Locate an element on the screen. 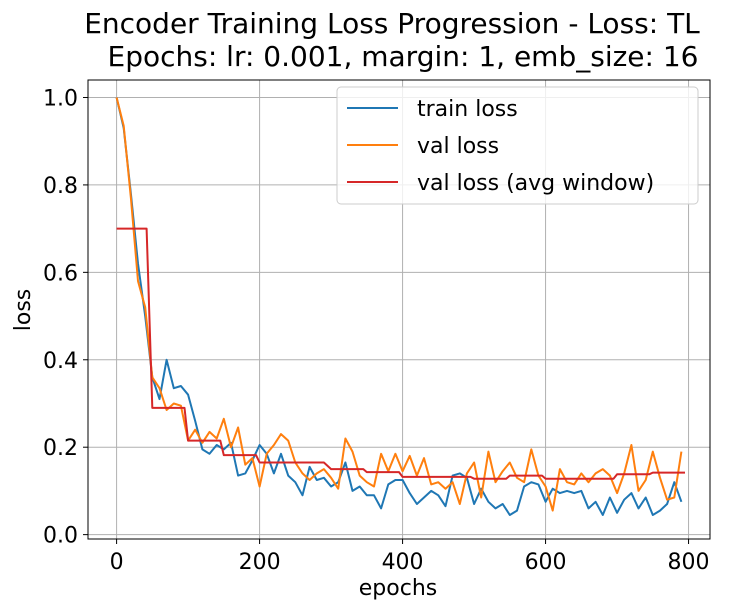  y-tick-label: 0.8 is located at coordinates (60, 186).